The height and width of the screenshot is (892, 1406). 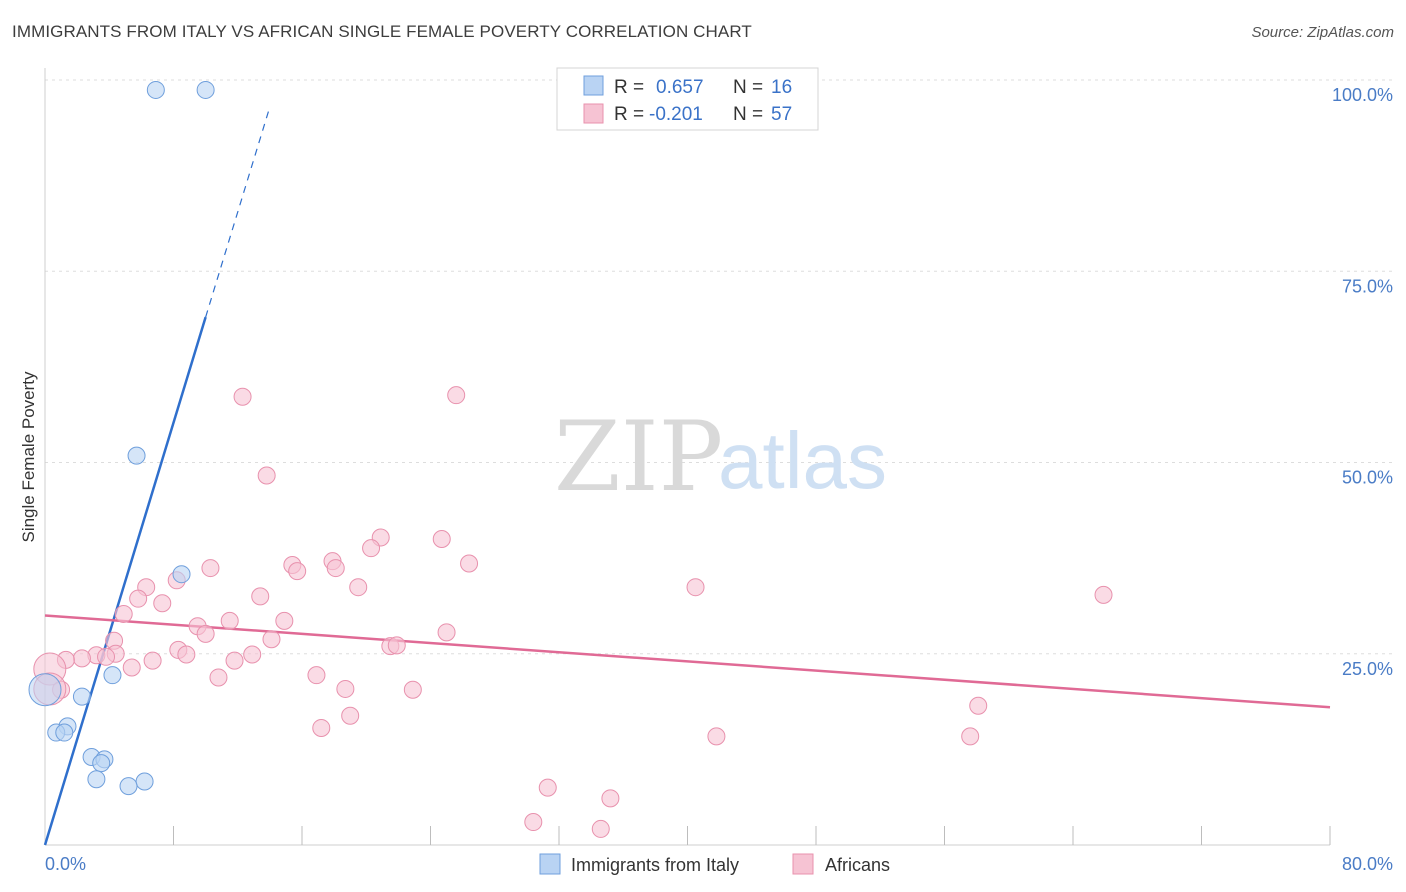 I want to click on stats-pink-swatch, so click(x=593, y=113).